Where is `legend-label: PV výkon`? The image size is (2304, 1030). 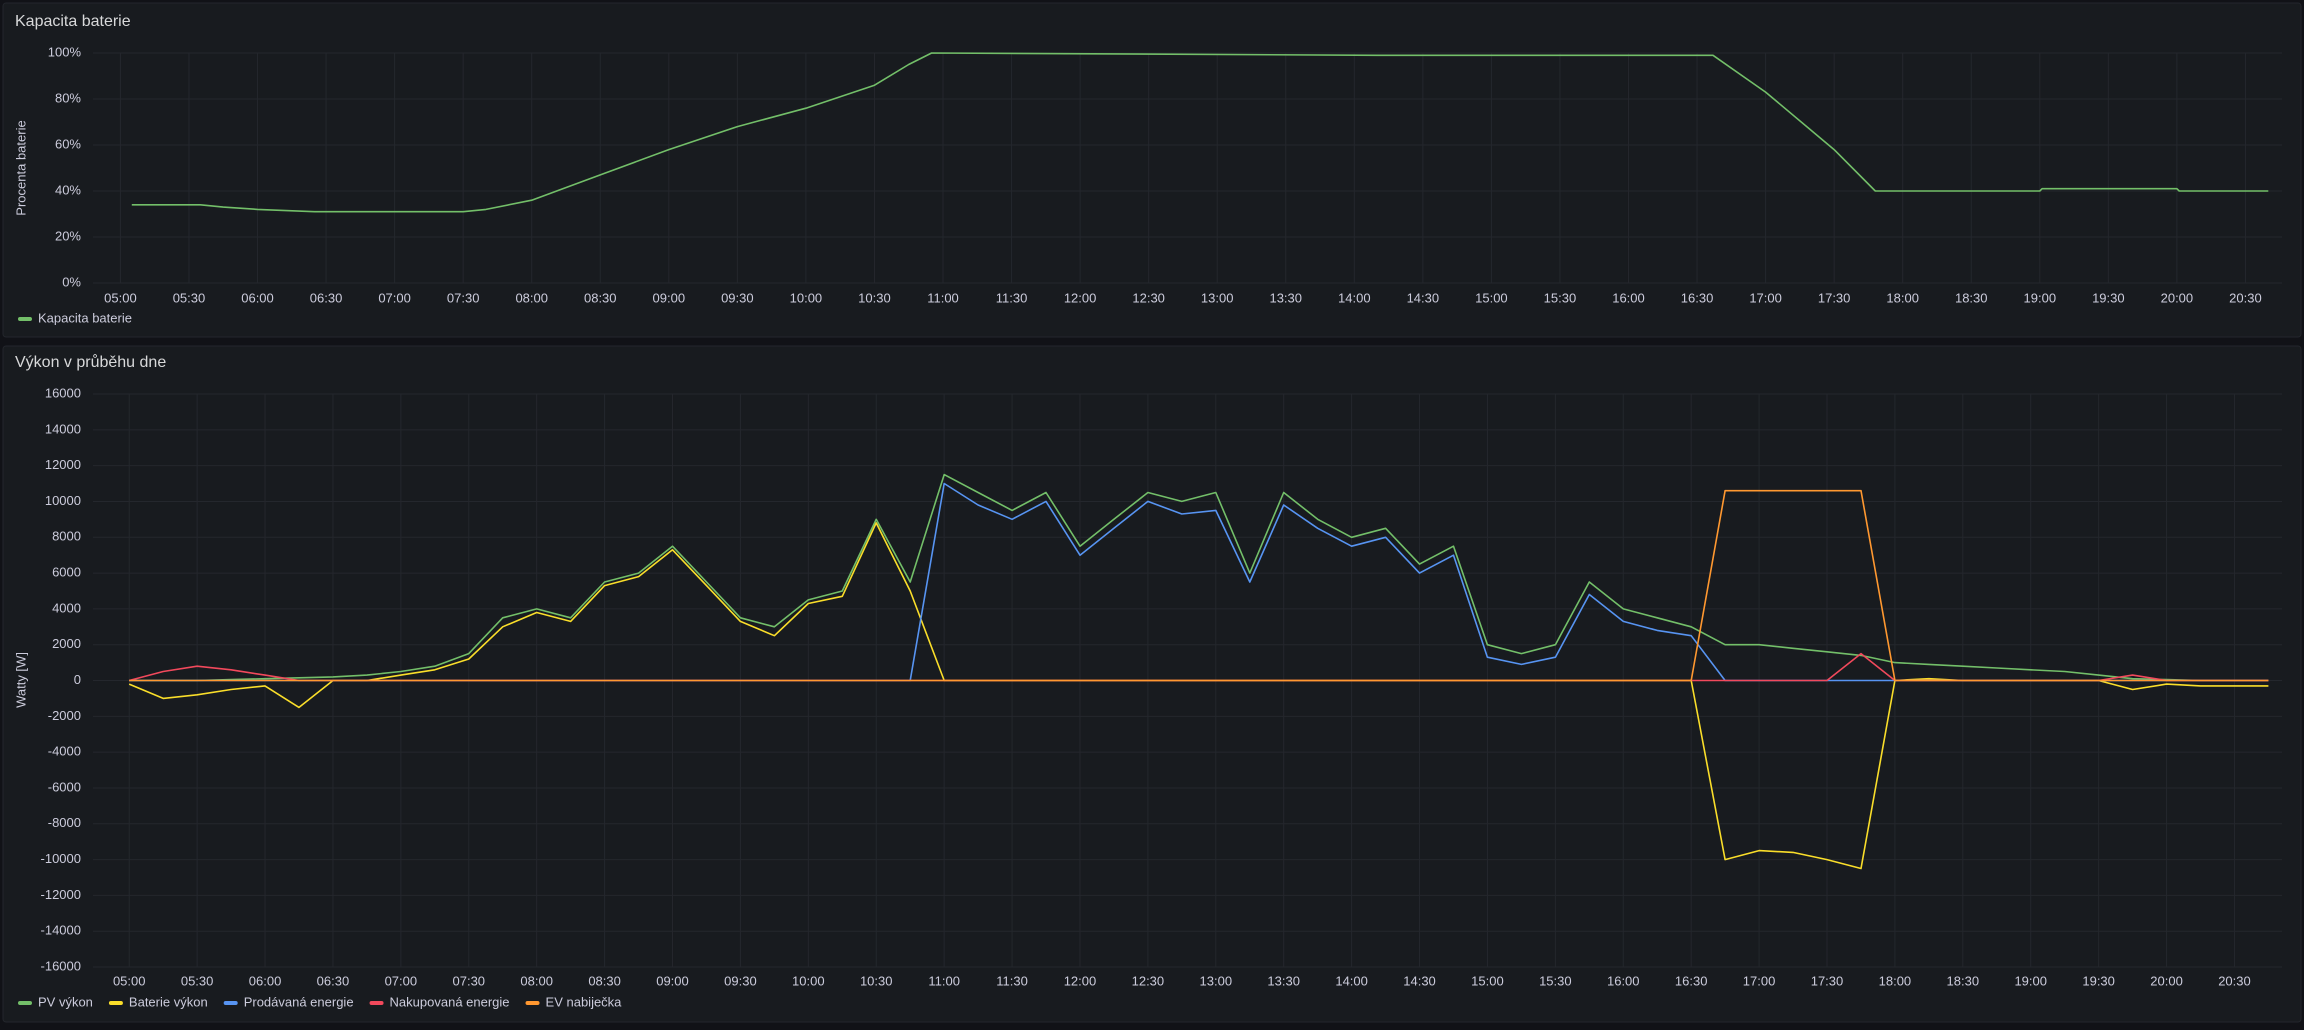 legend-label: PV výkon is located at coordinates (65, 1001).